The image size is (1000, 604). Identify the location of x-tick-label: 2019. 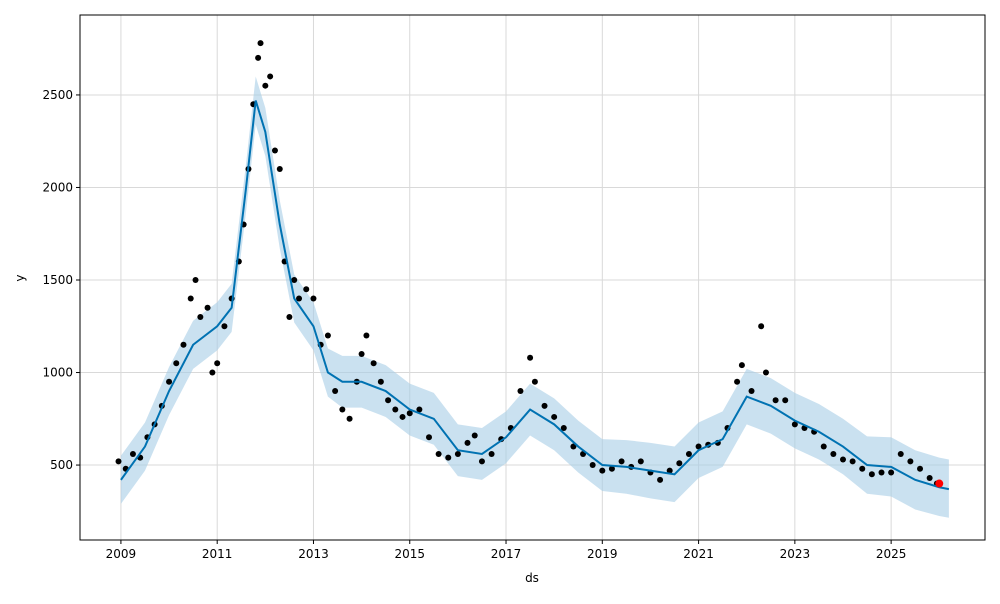
(602, 554).